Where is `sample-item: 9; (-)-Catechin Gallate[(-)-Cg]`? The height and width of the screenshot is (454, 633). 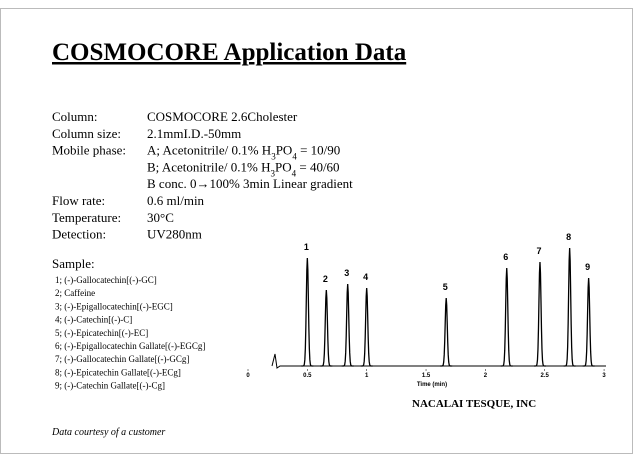 sample-item: 9; (-)-Catechin Gallate[(-)-Cg] is located at coordinates (110, 386).